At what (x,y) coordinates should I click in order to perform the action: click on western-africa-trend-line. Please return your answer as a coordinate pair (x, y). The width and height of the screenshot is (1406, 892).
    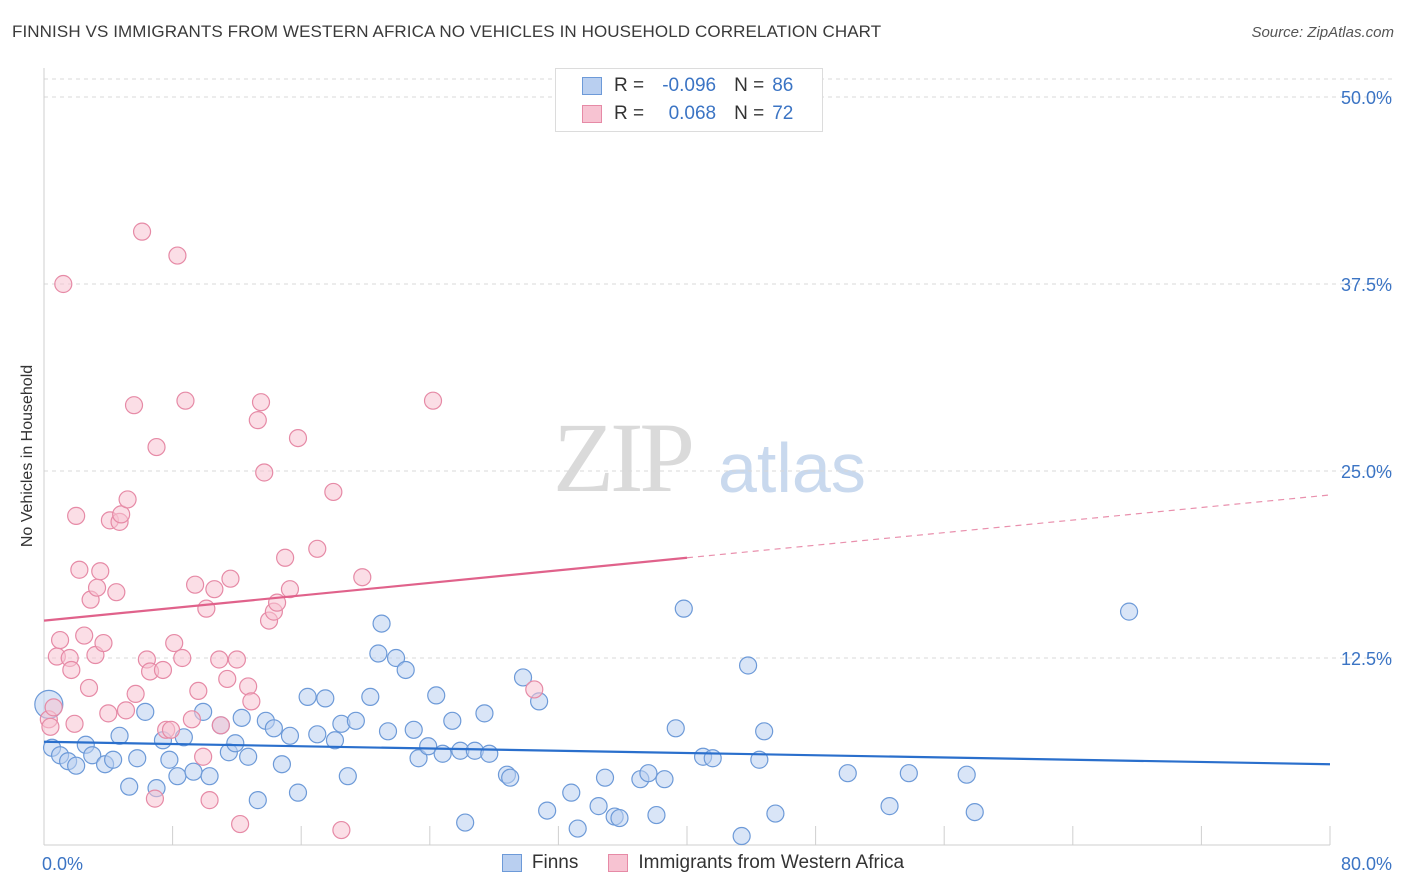
    Looking at the image, I should click on (365, 589).